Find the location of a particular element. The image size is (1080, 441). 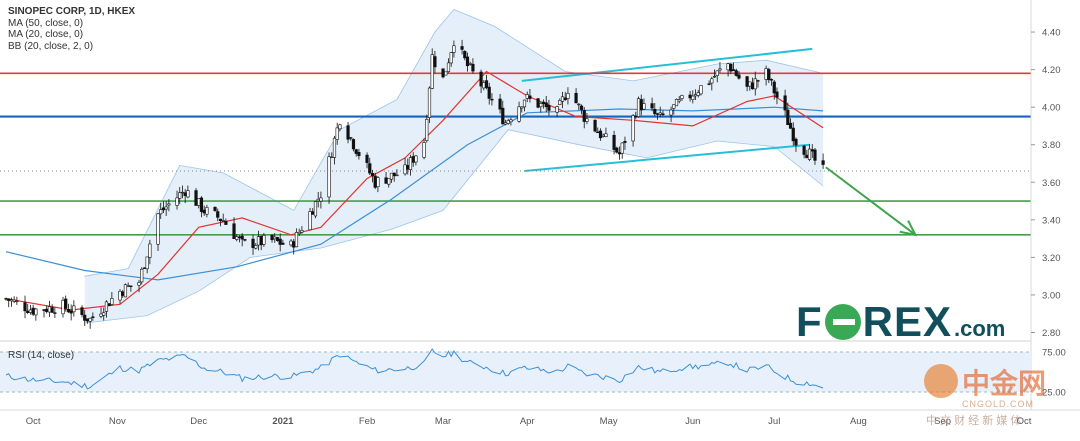

price-axis-bg is located at coordinates (1055, 218).